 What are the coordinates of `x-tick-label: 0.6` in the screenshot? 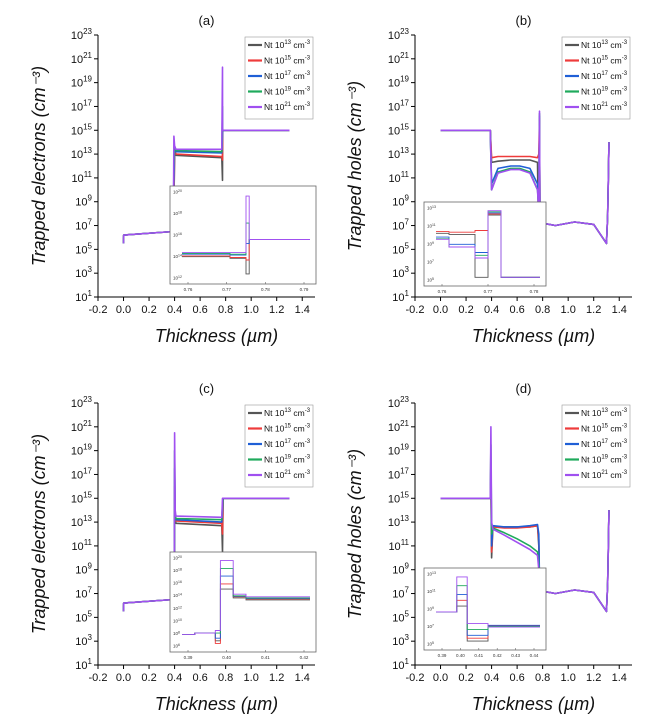 It's located at (199, 310).